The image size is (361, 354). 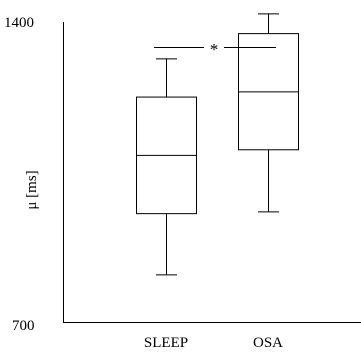 What do you see at coordinates (268, 343) in the screenshot?
I see `x-tick-label-osa: OSA` at bounding box center [268, 343].